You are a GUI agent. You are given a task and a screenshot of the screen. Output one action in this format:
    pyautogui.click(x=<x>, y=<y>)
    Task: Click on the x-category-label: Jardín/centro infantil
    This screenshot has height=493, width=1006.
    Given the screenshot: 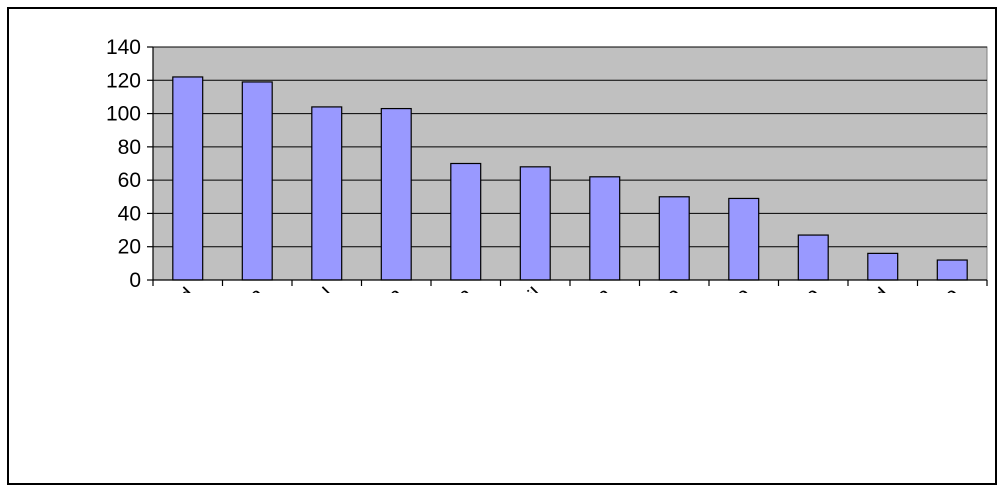 What is the action you would take?
    pyautogui.click(x=472, y=358)
    